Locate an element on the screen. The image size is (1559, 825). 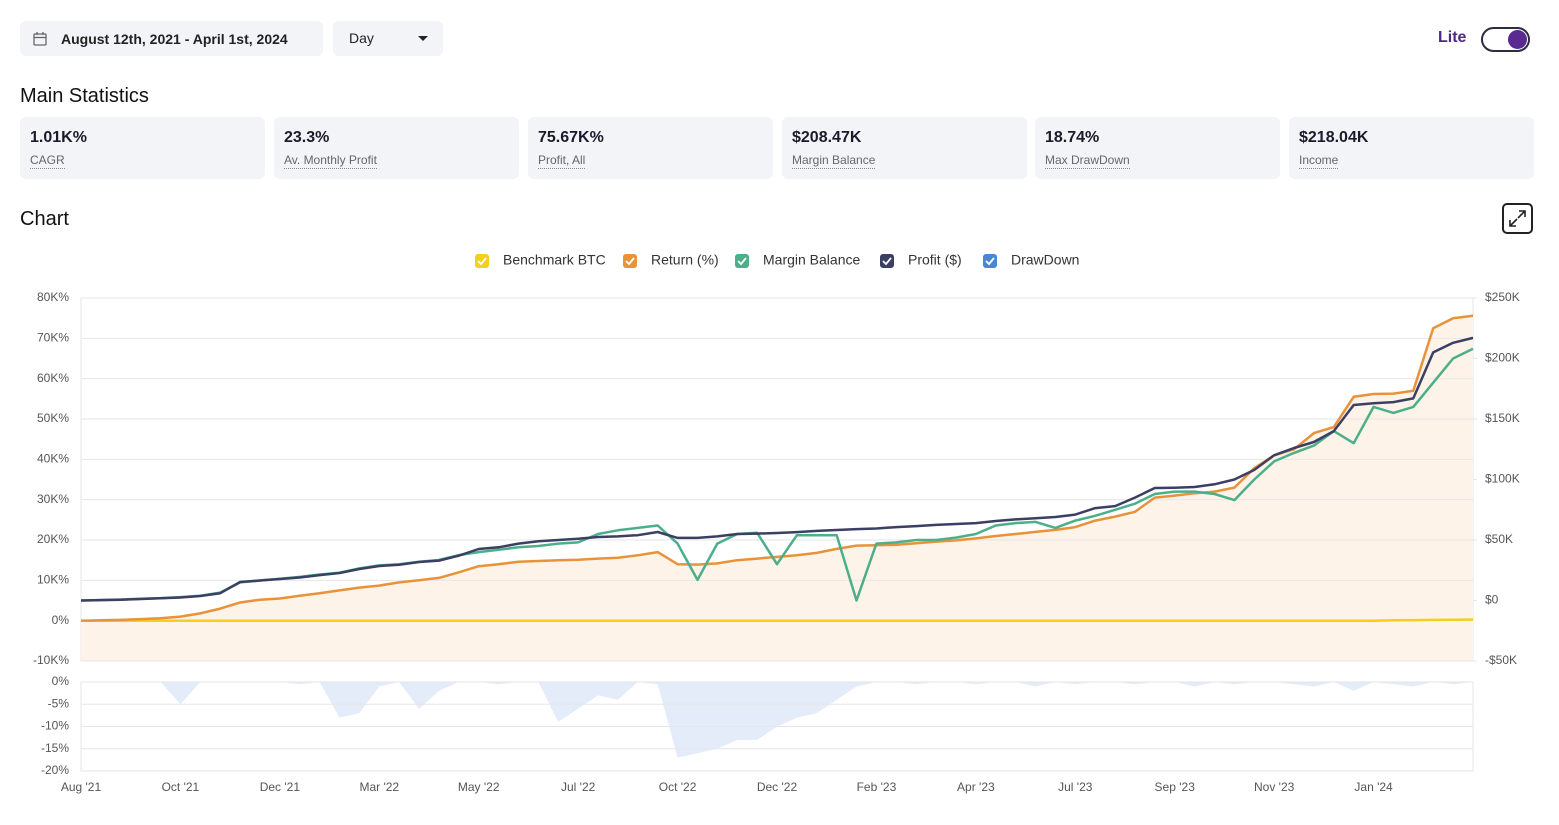
x-tick-label: Jan '24 is located at coordinates (1373, 787).